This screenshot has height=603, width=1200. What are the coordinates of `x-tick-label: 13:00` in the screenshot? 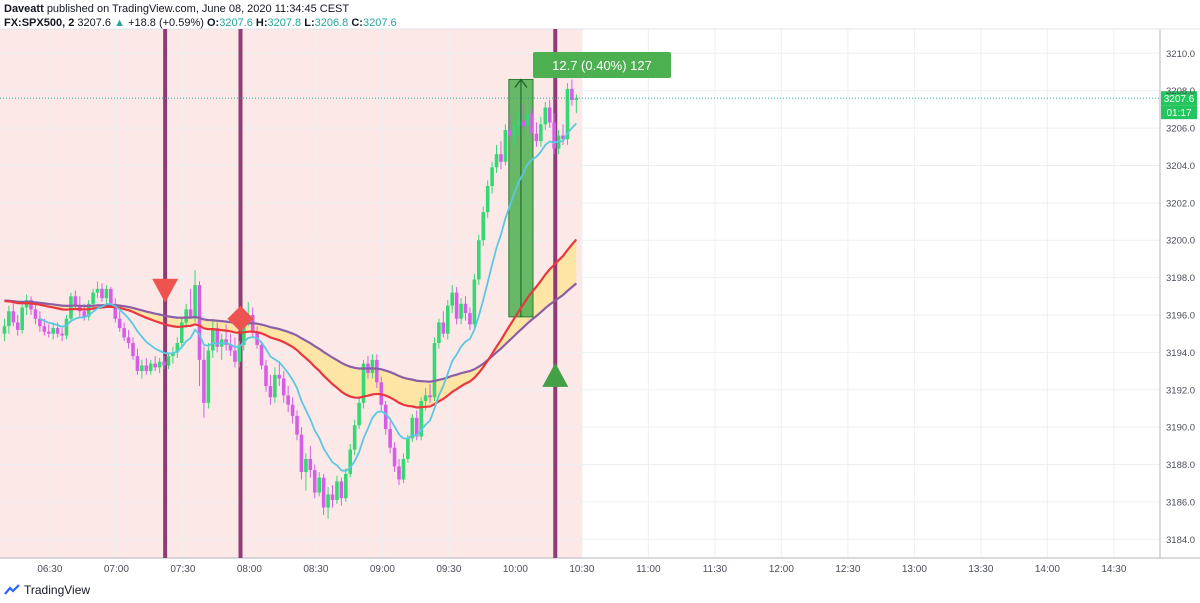 It's located at (914, 569).